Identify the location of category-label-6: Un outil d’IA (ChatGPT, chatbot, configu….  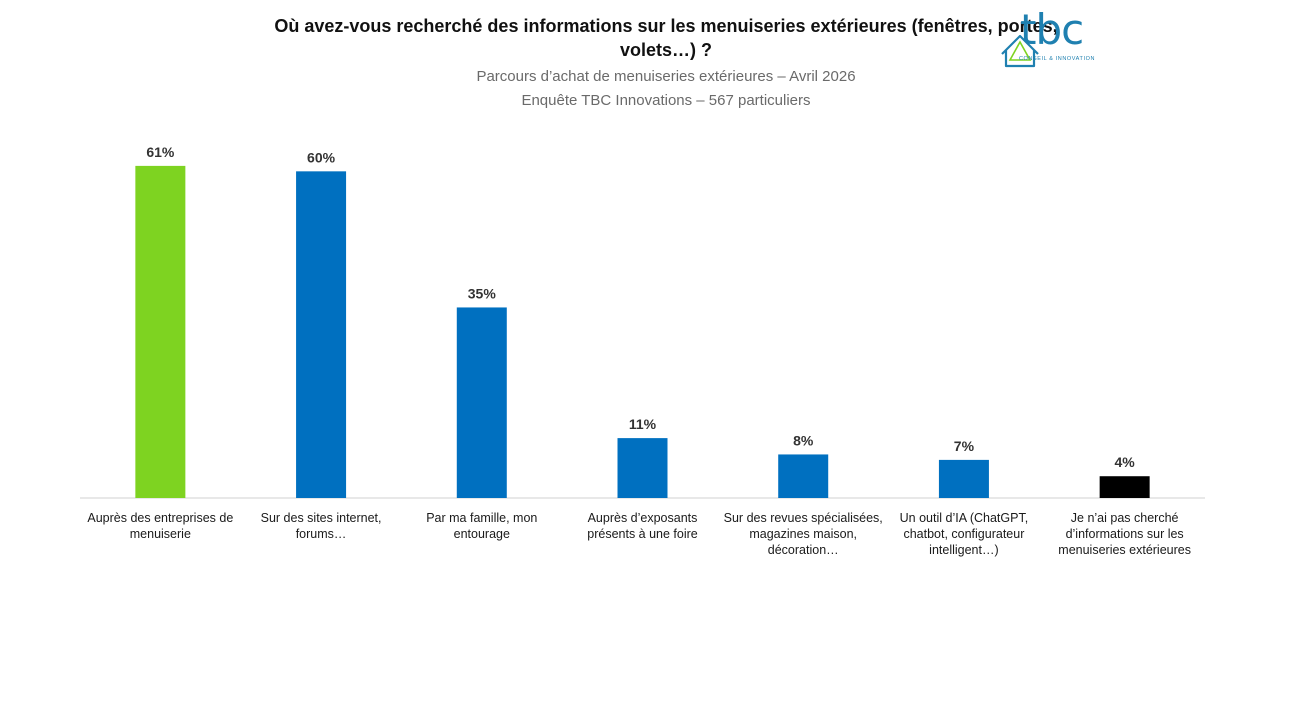
(964, 534).